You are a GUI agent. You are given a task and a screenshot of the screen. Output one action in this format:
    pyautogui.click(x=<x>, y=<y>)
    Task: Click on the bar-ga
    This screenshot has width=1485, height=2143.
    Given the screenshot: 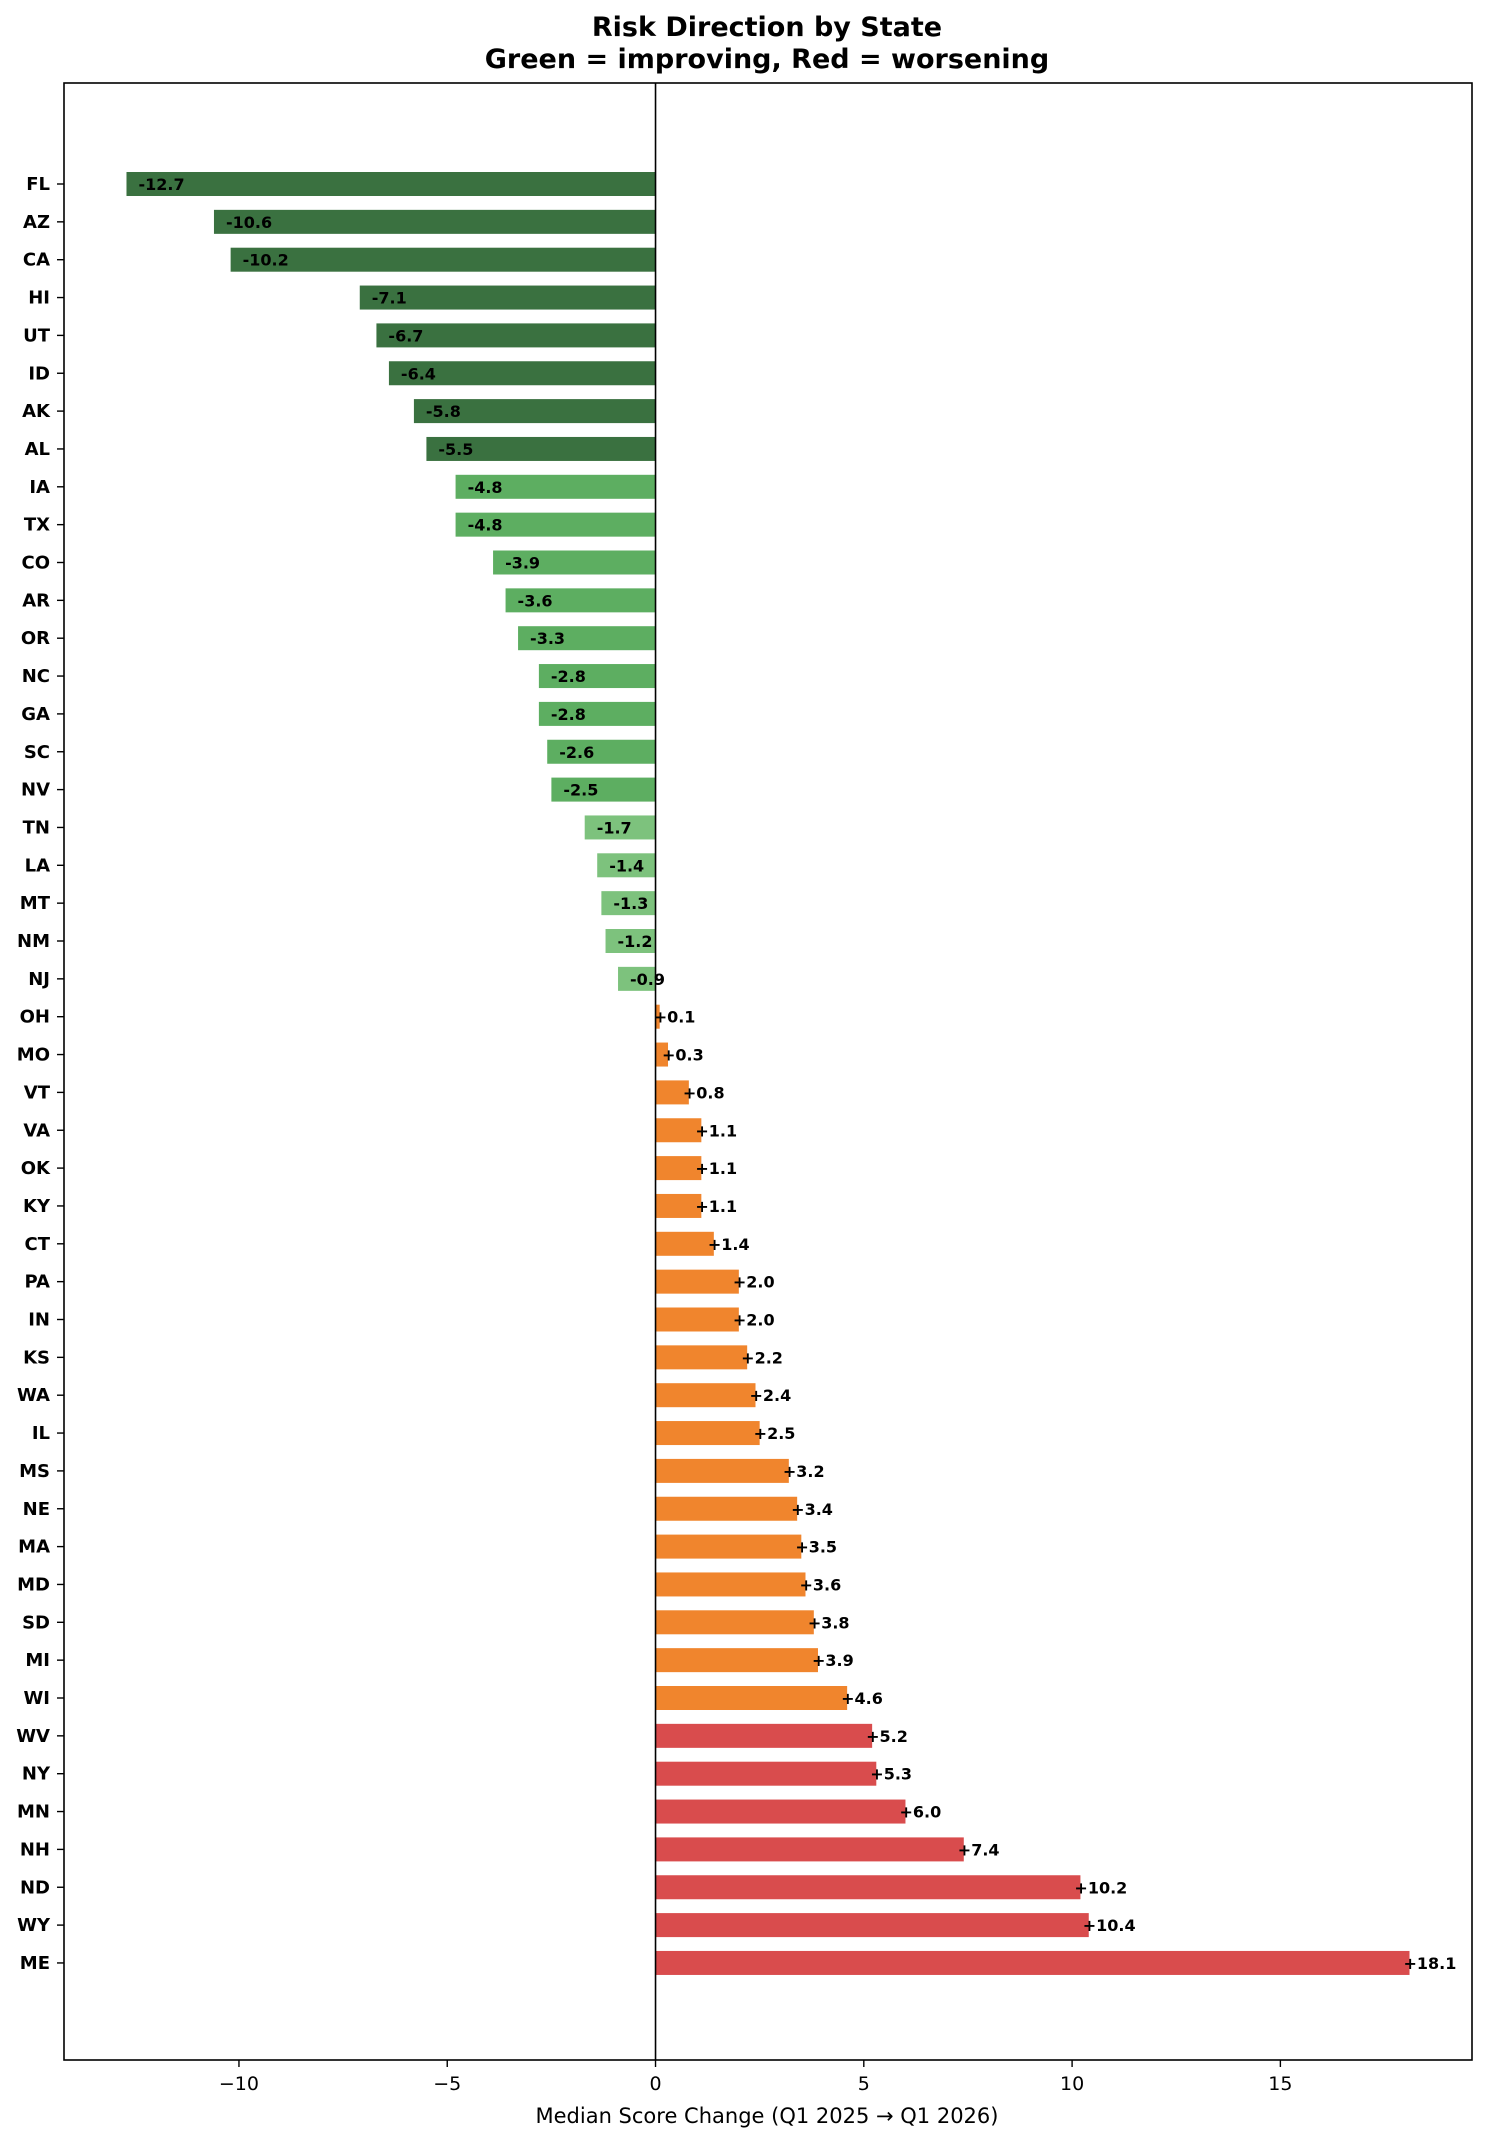 What is the action you would take?
    pyautogui.click(x=597, y=713)
    